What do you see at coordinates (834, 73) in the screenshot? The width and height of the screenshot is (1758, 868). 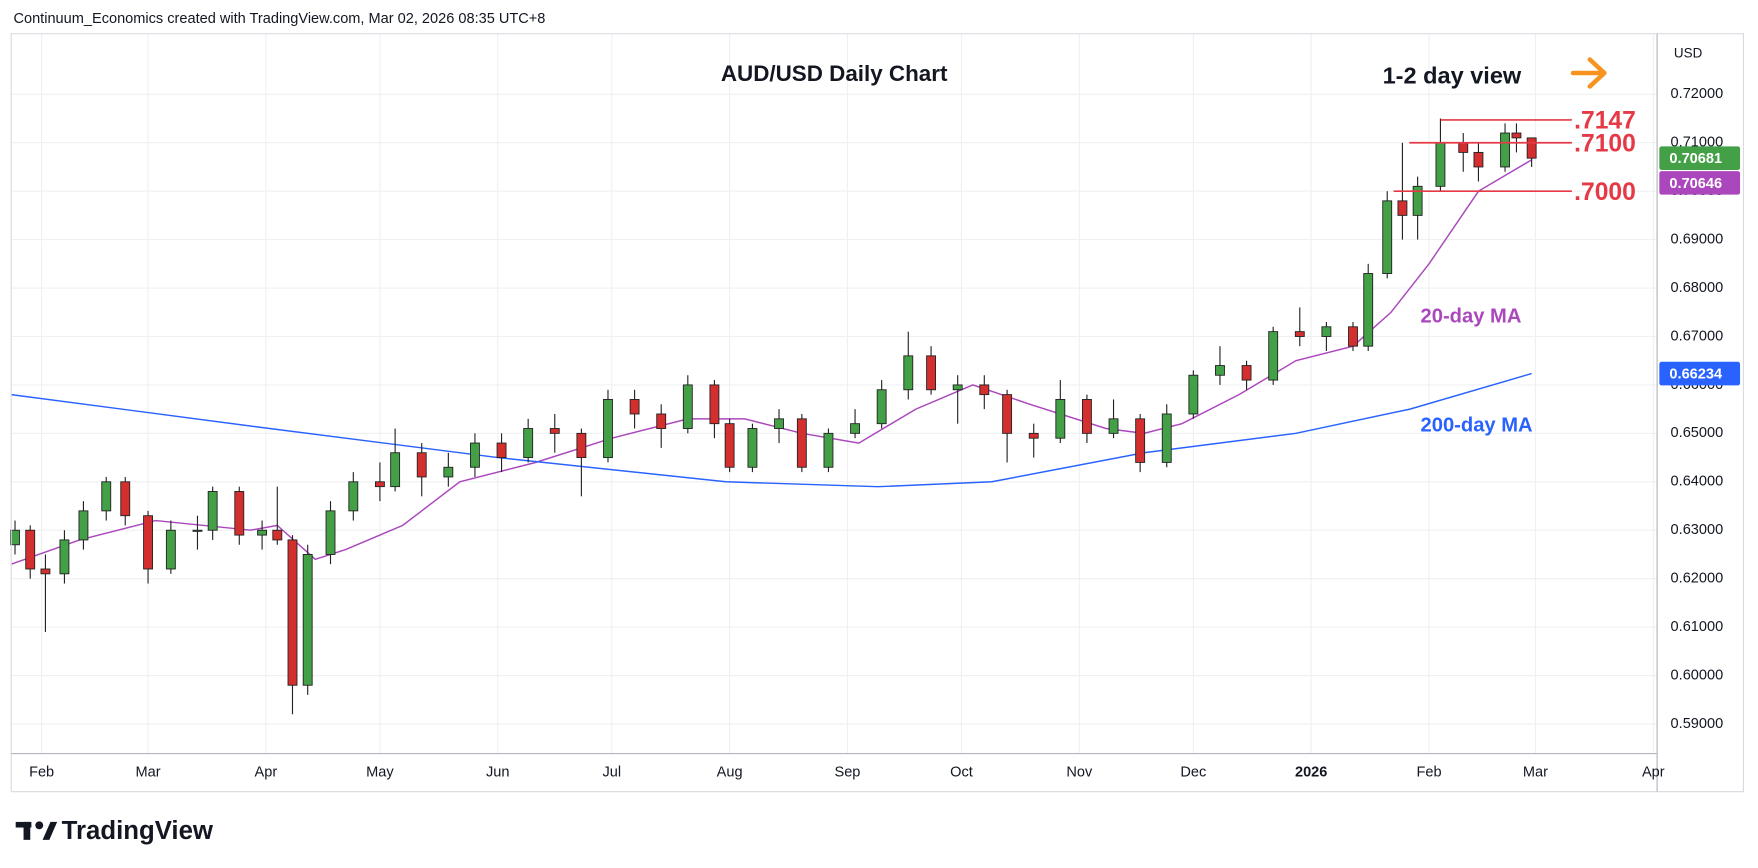 I see `chart-title: AUD/USD Daily Chart` at bounding box center [834, 73].